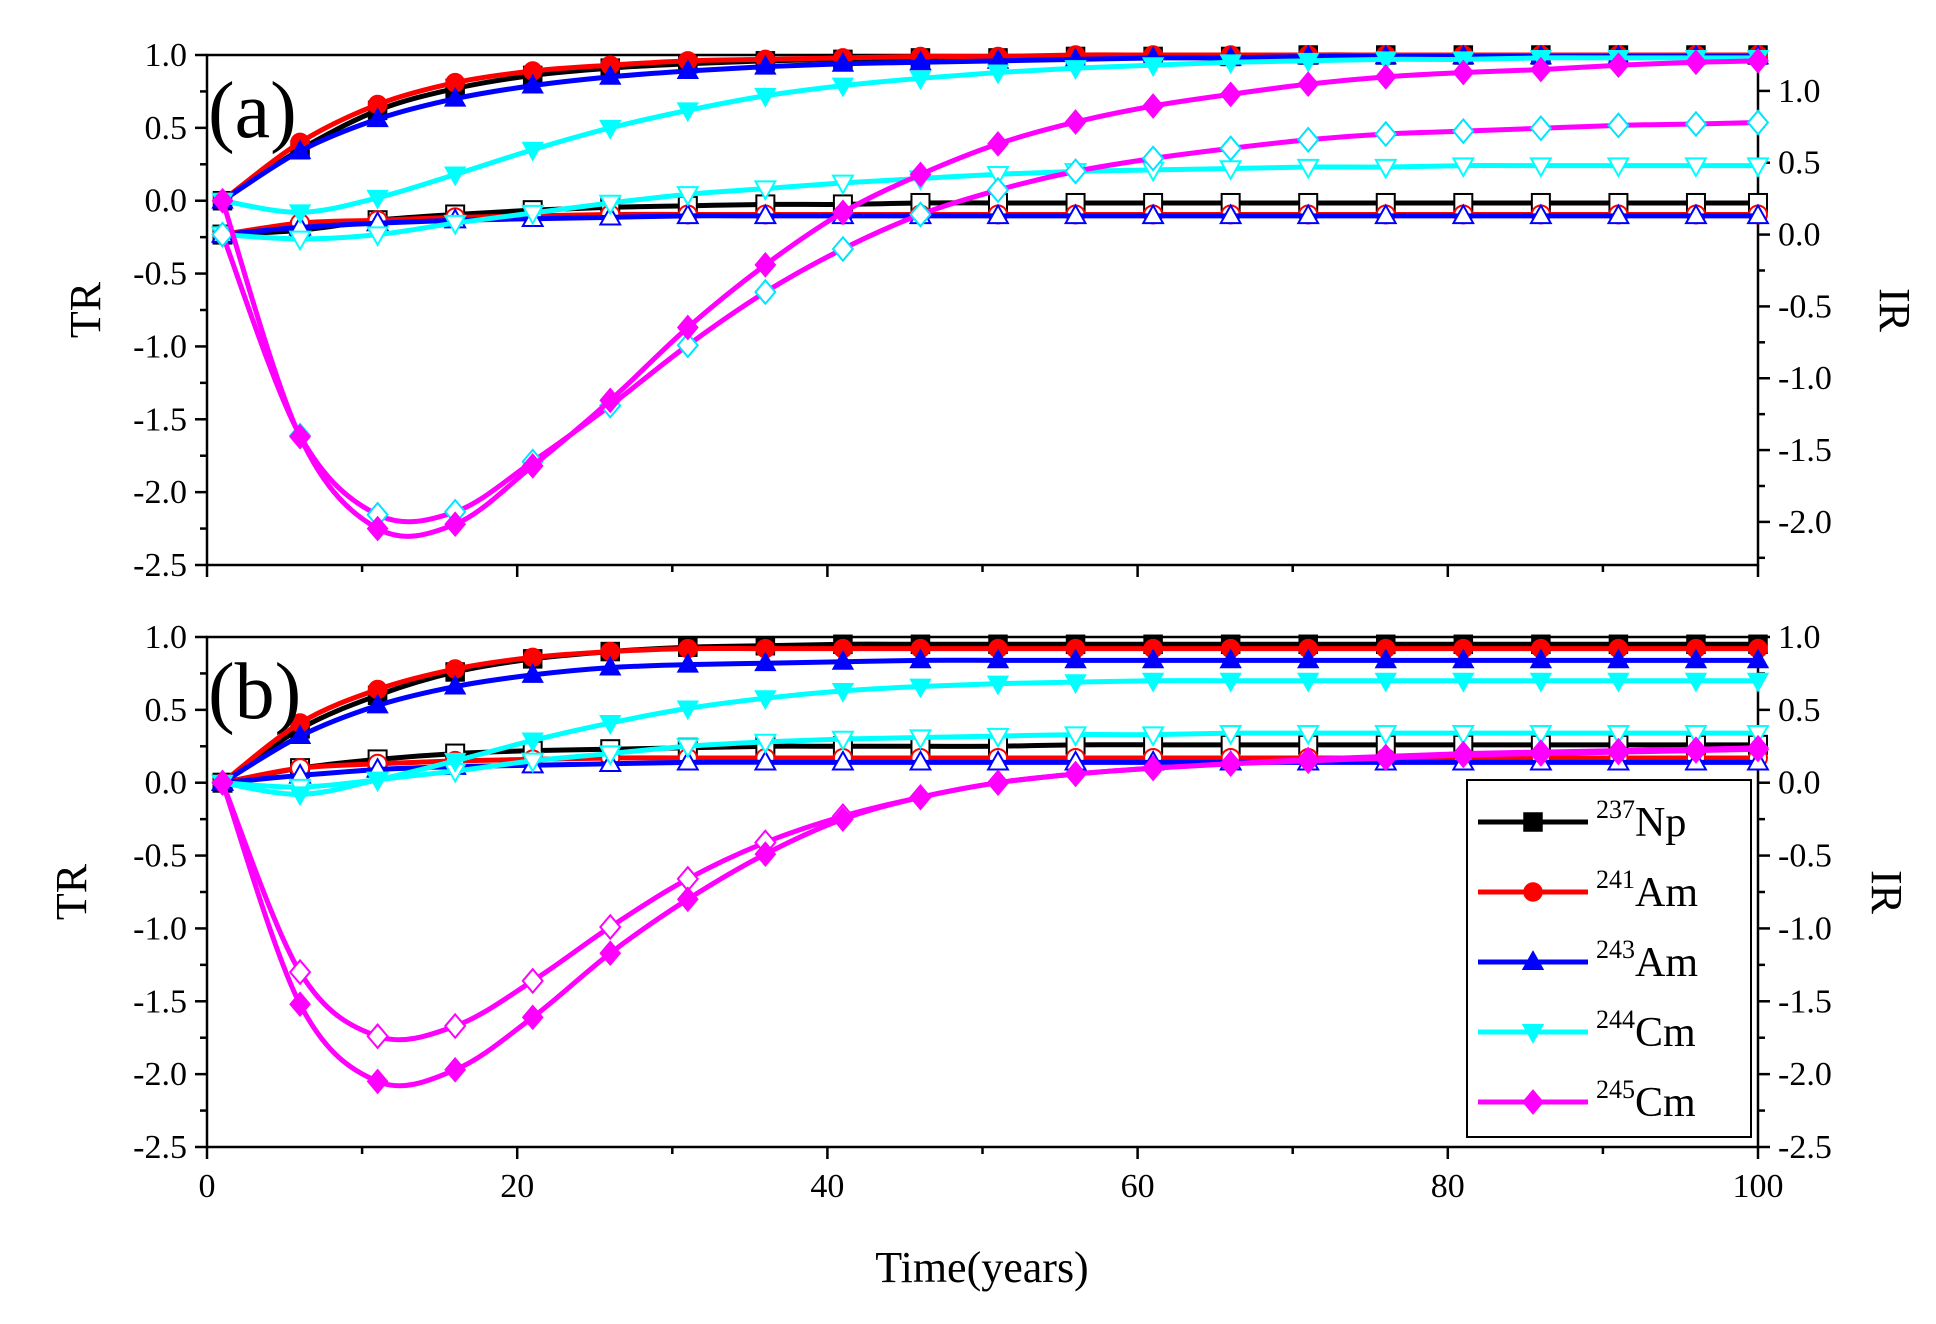 Image resolution: width=1936 pixels, height=1324 pixels. I want to click on y-tick-label: -0.5, so click(160, 856).